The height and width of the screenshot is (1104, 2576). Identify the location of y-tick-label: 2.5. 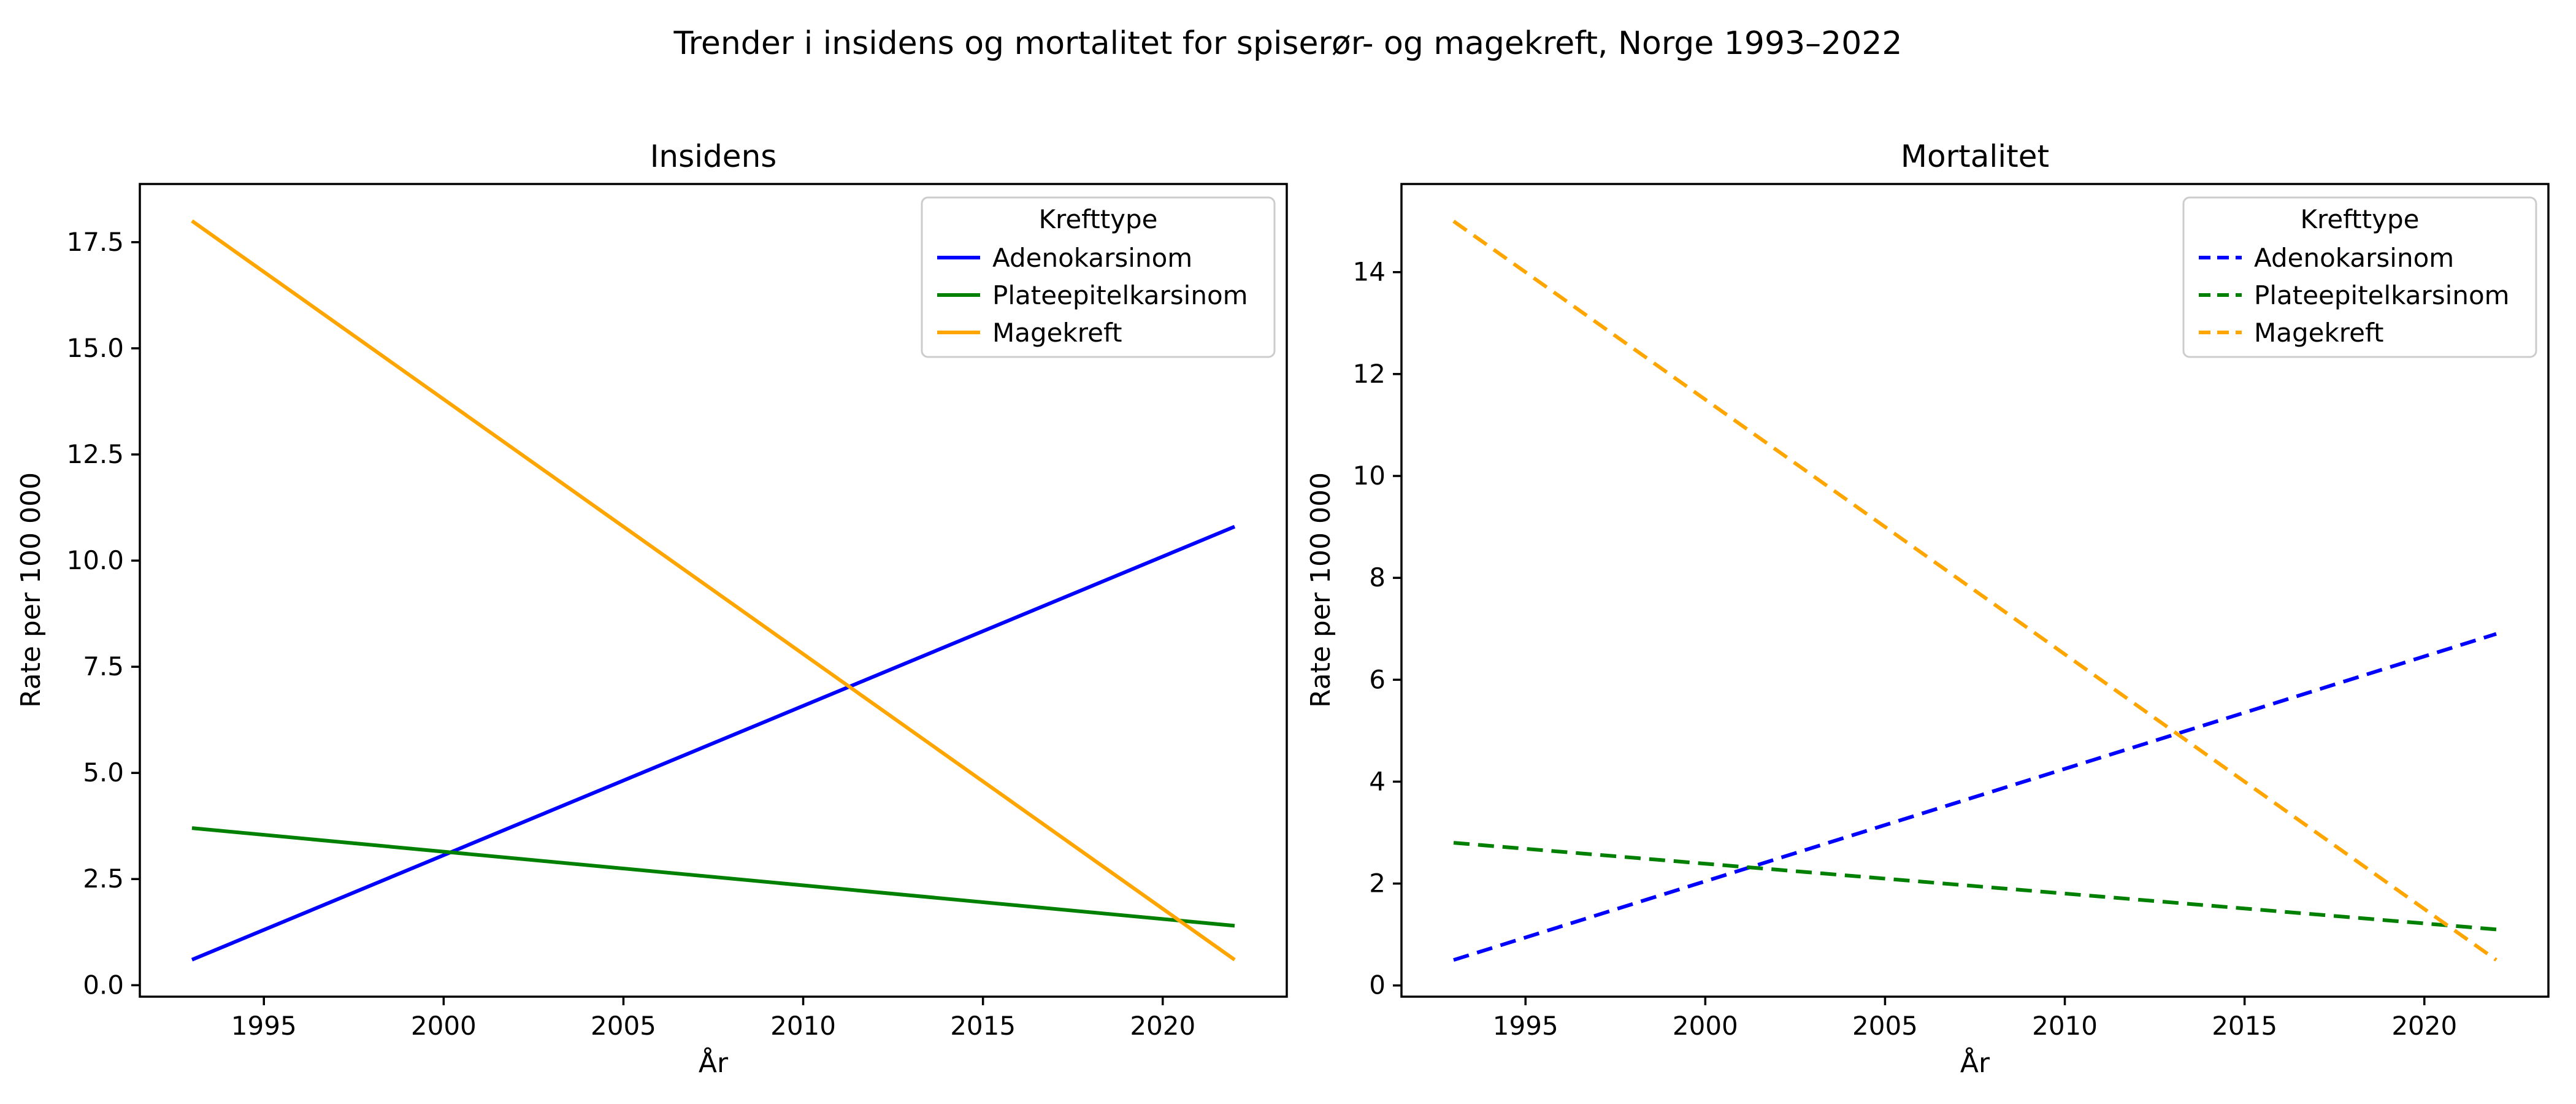
(103, 879).